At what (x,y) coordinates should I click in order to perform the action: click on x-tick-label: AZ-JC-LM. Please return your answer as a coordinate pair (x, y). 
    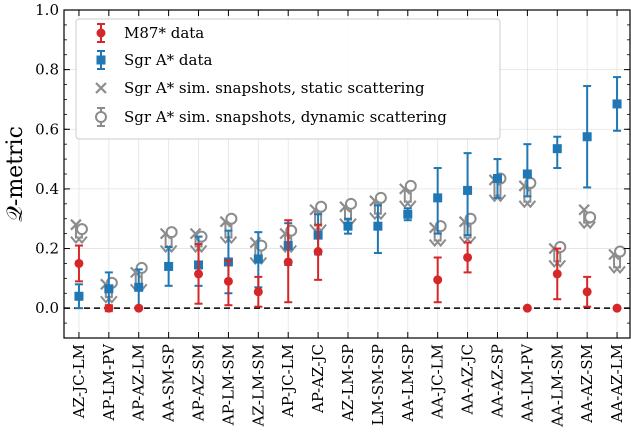
    Looking at the image, I should click on (79, 381).